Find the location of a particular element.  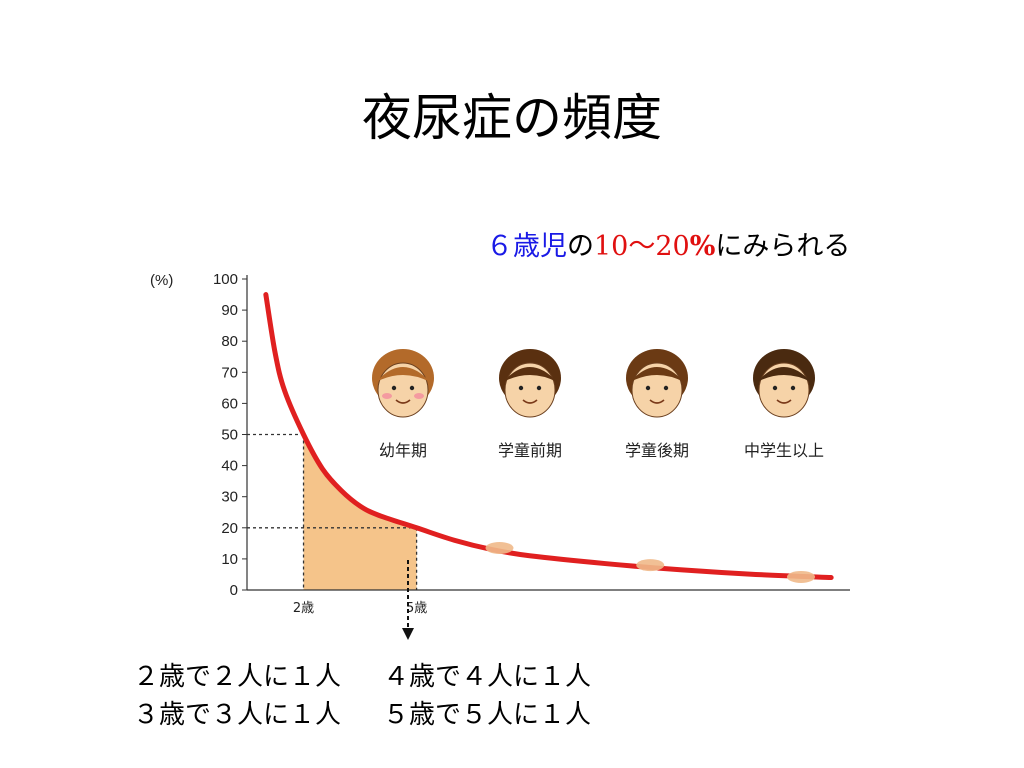

y-tick-label: 40 is located at coordinates (229, 466).